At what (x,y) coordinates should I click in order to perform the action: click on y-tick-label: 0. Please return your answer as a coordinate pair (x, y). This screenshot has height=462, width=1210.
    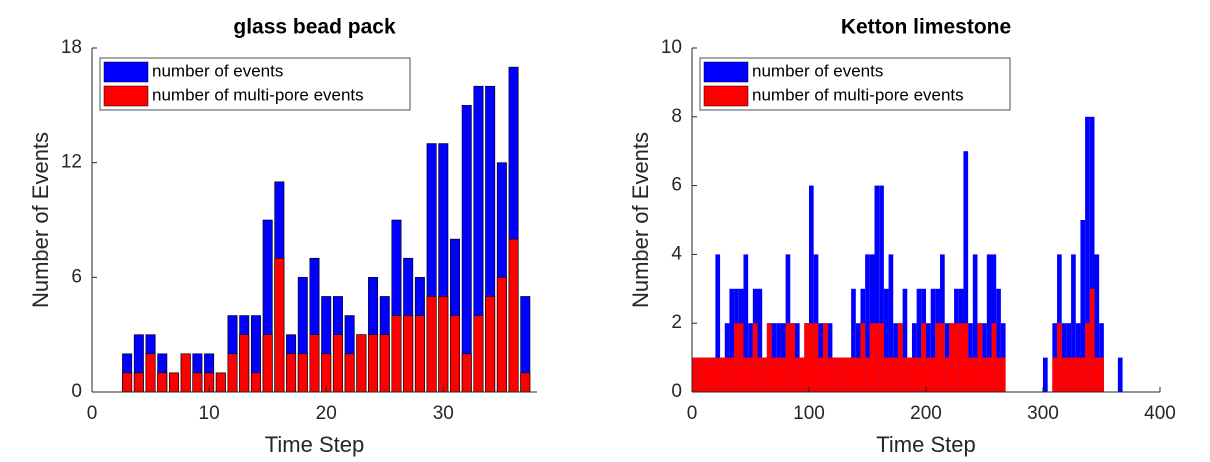
    Looking at the image, I should click on (676, 391).